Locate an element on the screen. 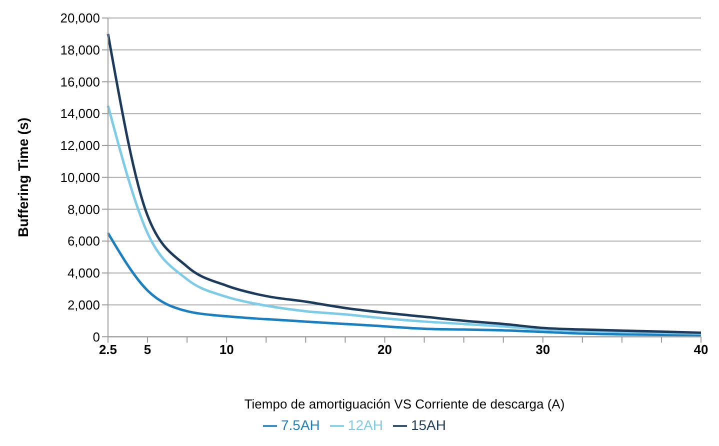  x-tick-label: 20 is located at coordinates (385, 349).